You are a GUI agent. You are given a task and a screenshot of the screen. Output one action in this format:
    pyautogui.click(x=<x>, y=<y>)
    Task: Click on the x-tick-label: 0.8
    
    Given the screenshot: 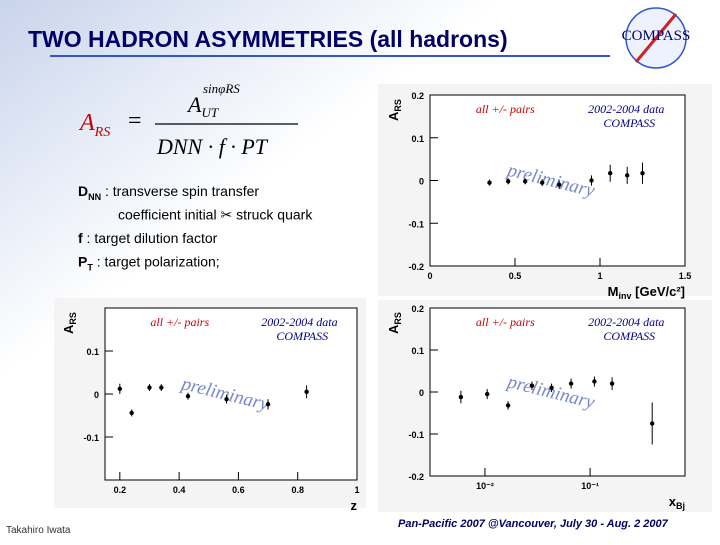 What is the action you would take?
    pyautogui.click(x=297, y=490)
    